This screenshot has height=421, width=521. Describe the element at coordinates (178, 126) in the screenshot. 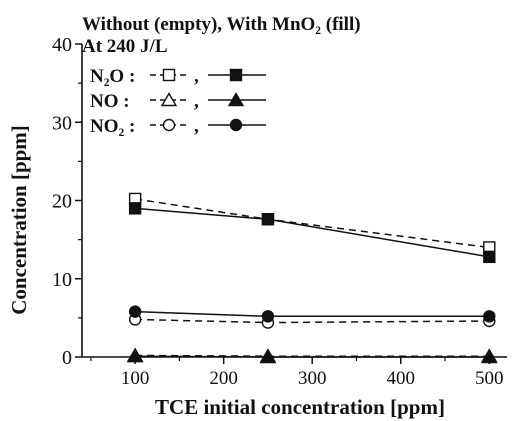

I see `legend-item-2: NO₂ :,` at that location.